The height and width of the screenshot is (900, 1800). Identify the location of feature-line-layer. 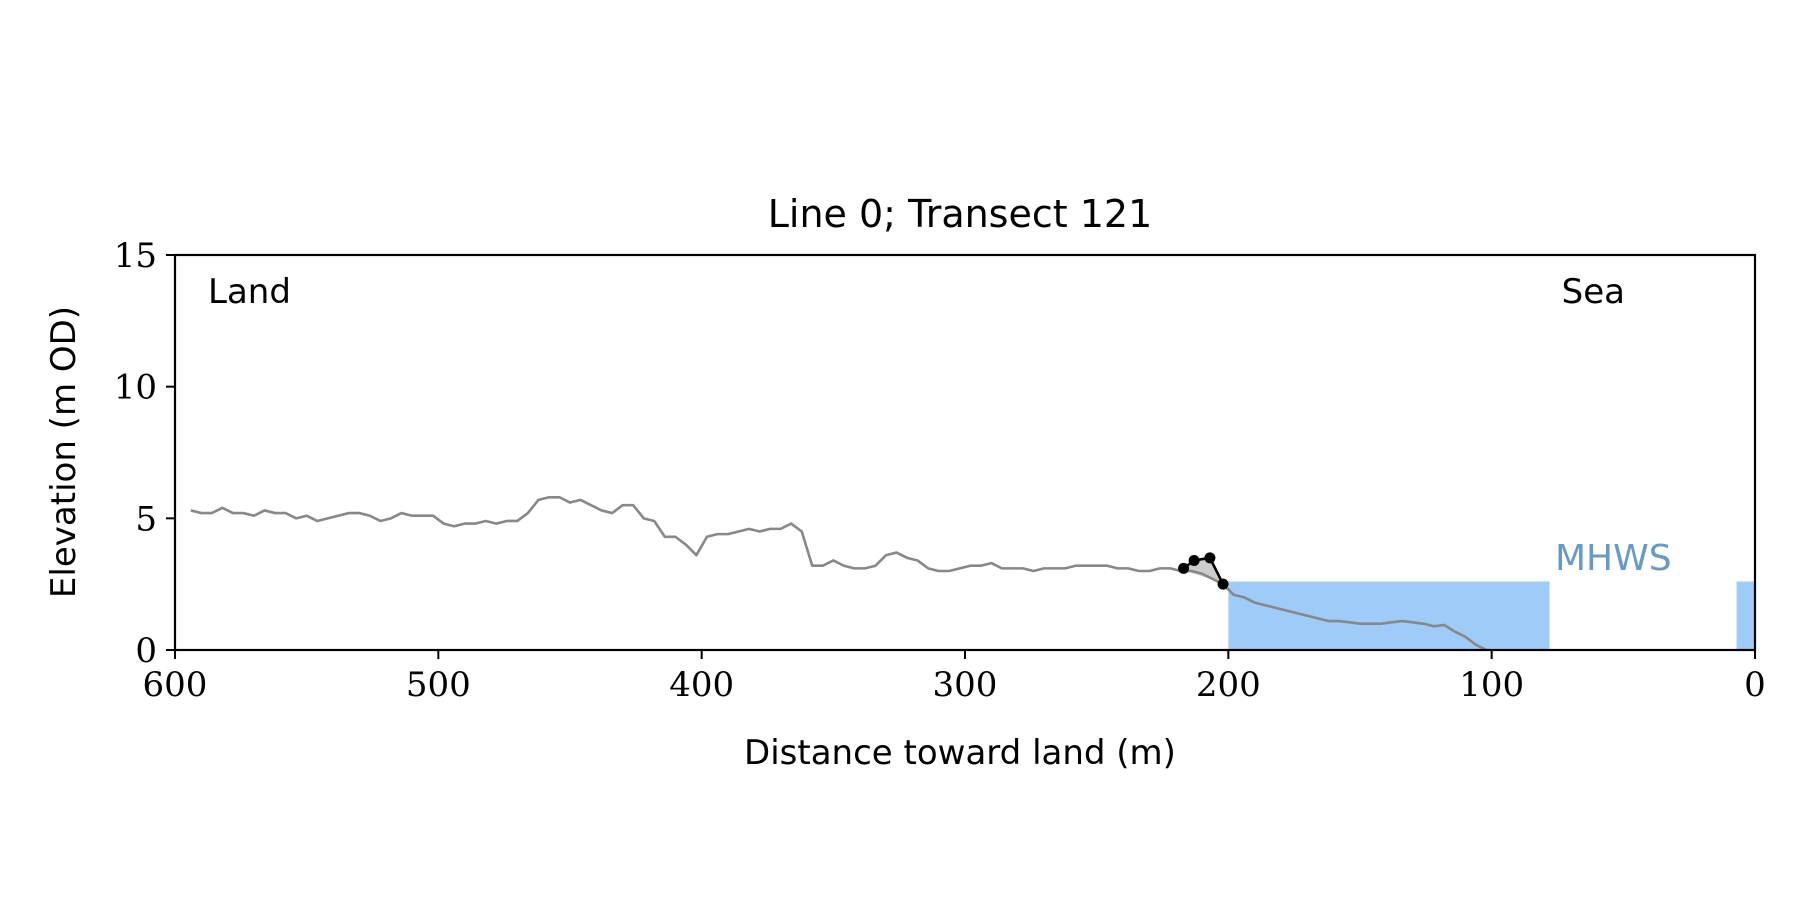
(1203, 571).